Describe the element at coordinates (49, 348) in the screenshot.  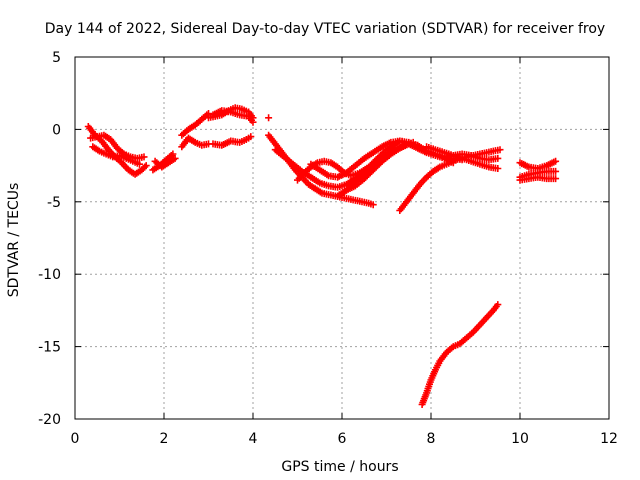
I see `y-tick-label: -15` at that location.